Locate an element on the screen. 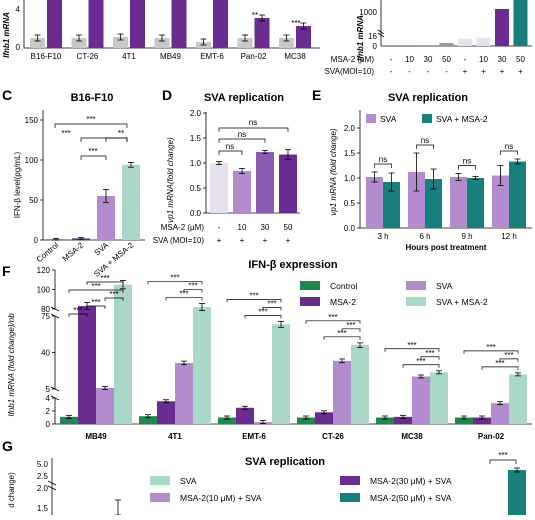 The height and width of the screenshot is (520, 535). panel-g-legend-label: MSA-2(10 μM) + SVA is located at coordinates (221, 498).